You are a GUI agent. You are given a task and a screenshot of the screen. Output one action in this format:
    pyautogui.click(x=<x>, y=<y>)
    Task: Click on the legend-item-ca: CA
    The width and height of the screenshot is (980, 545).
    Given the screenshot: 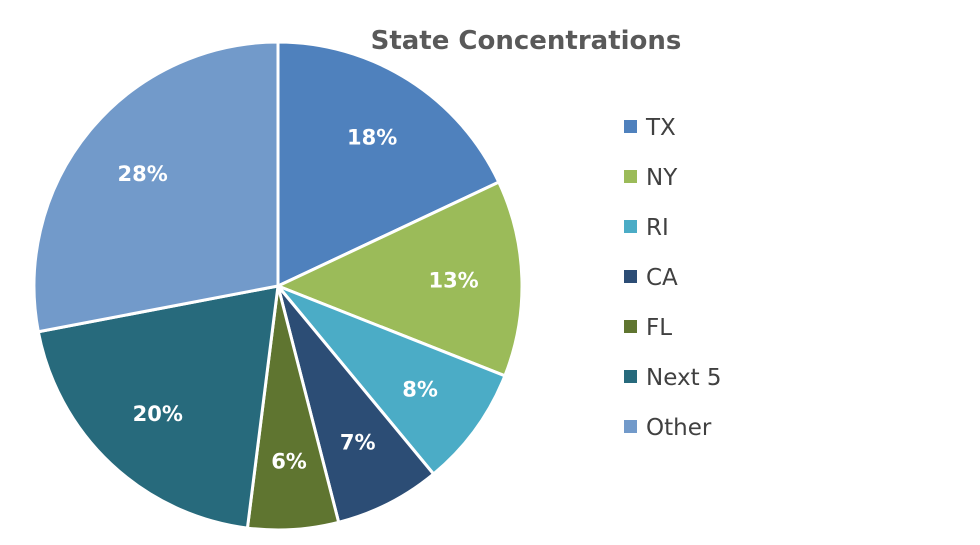 What is the action you would take?
    pyautogui.click(x=651, y=278)
    